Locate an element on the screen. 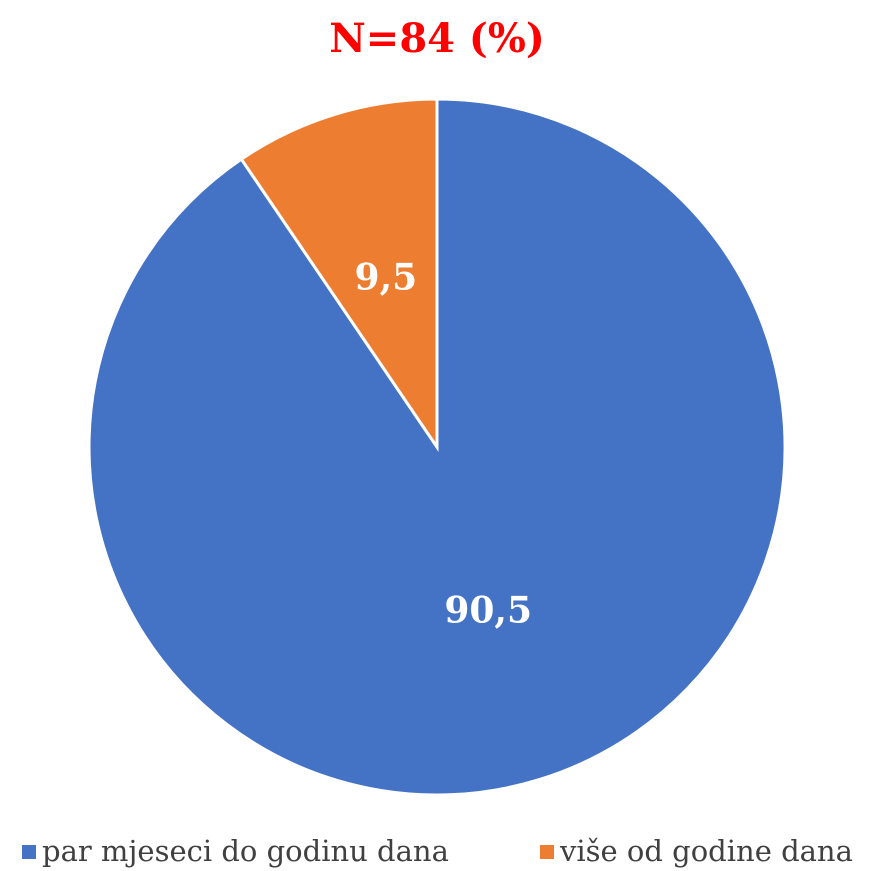 Image resolution: width=878 pixels, height=871 pixels. chart-title: N=84 (%) is located at coordinates (437, 38).